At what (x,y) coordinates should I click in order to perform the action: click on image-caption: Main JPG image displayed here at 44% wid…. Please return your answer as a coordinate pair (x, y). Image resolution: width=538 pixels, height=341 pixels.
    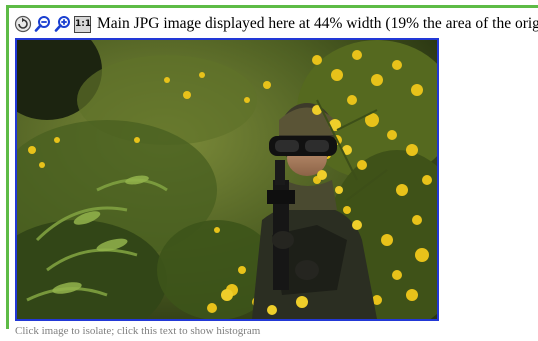
    Looking at the image, I should click on (317, 23).